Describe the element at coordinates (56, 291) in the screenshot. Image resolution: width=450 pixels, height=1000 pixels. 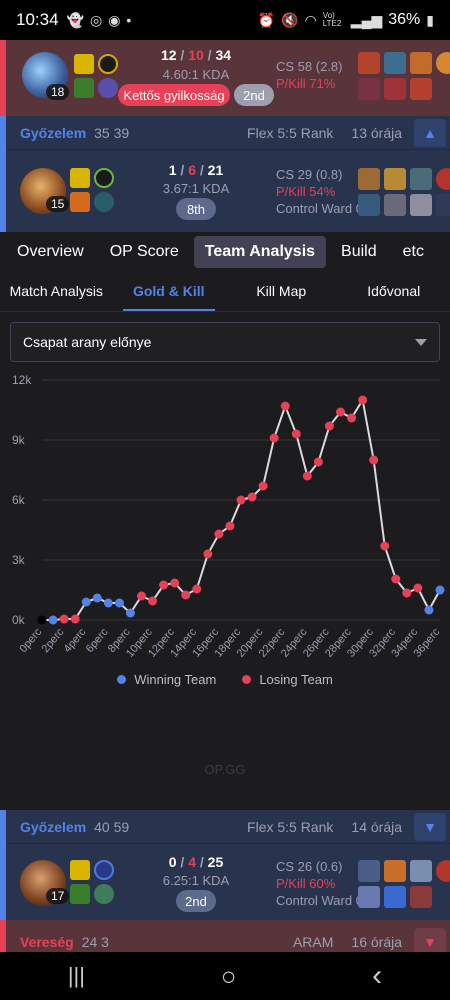
I see `tab-match-analysis: Match Analysis` at that location.